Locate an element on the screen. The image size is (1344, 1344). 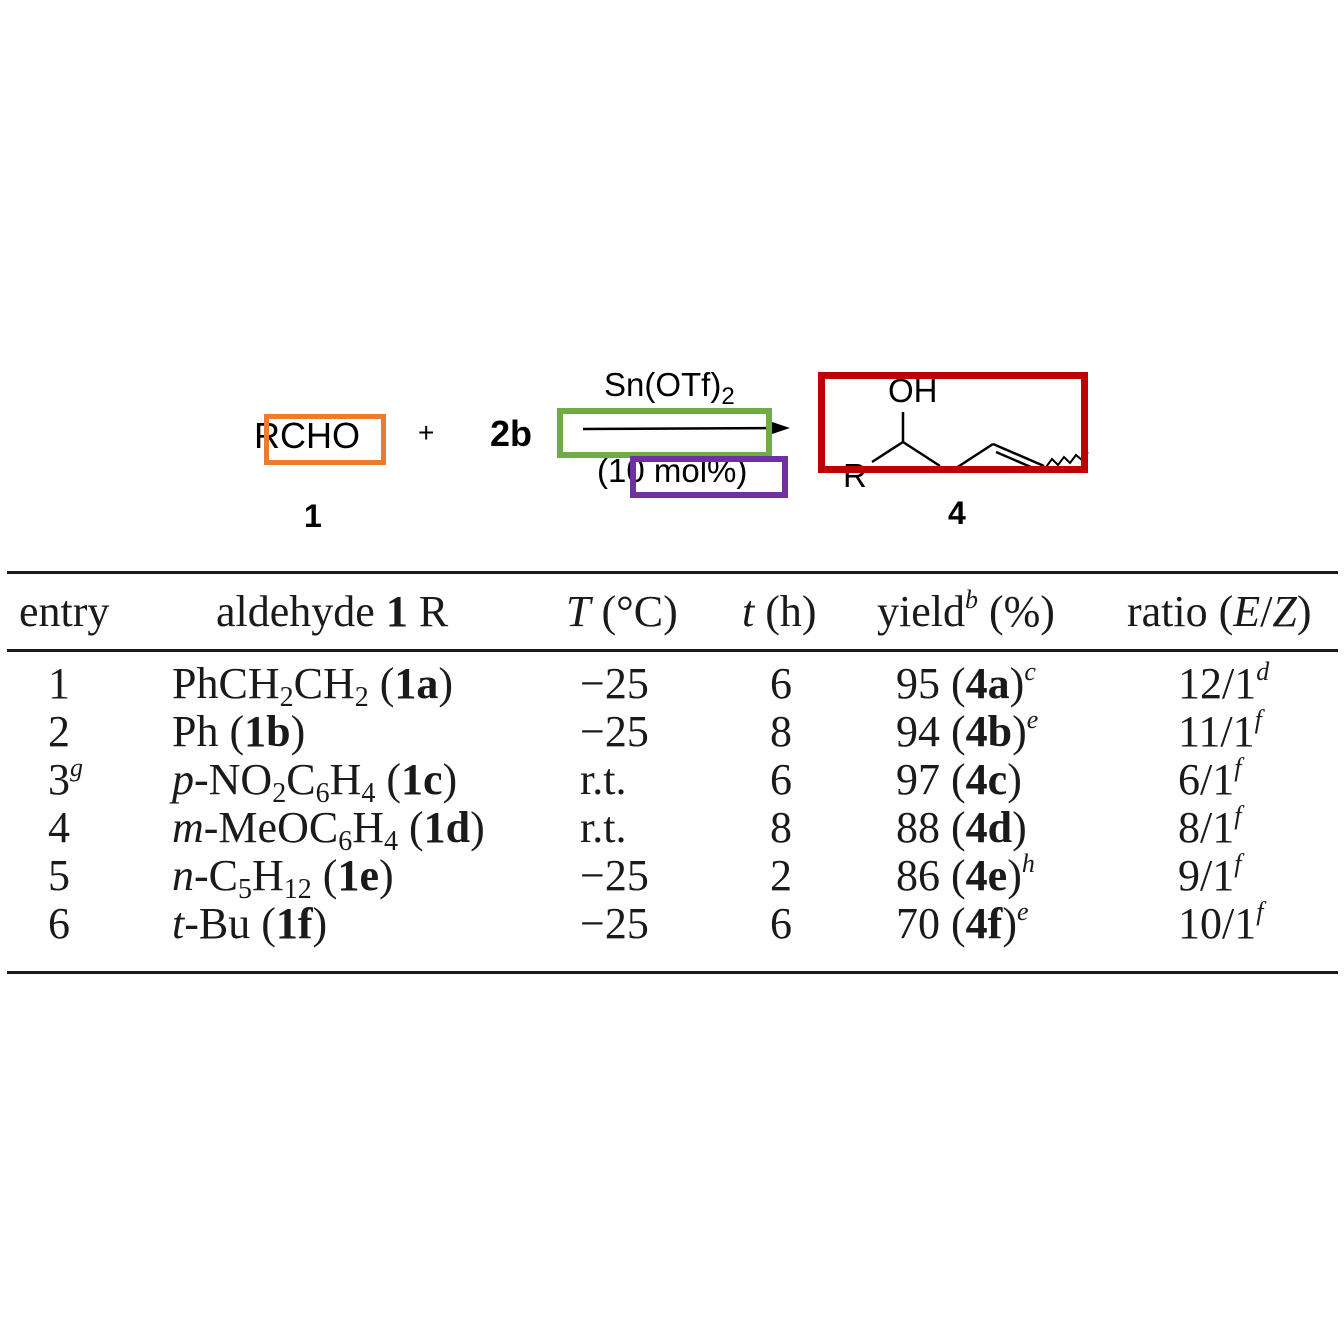
yield-value: 97 ( is located at coordinates (931, 779).